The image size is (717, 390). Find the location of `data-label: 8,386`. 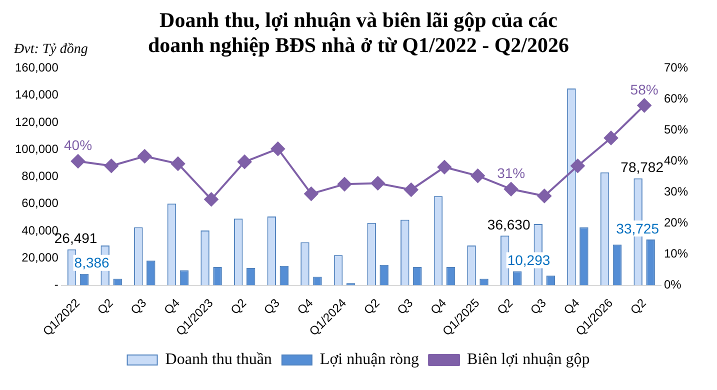

data-label: 8,386 is located at coordinates (92, 262).